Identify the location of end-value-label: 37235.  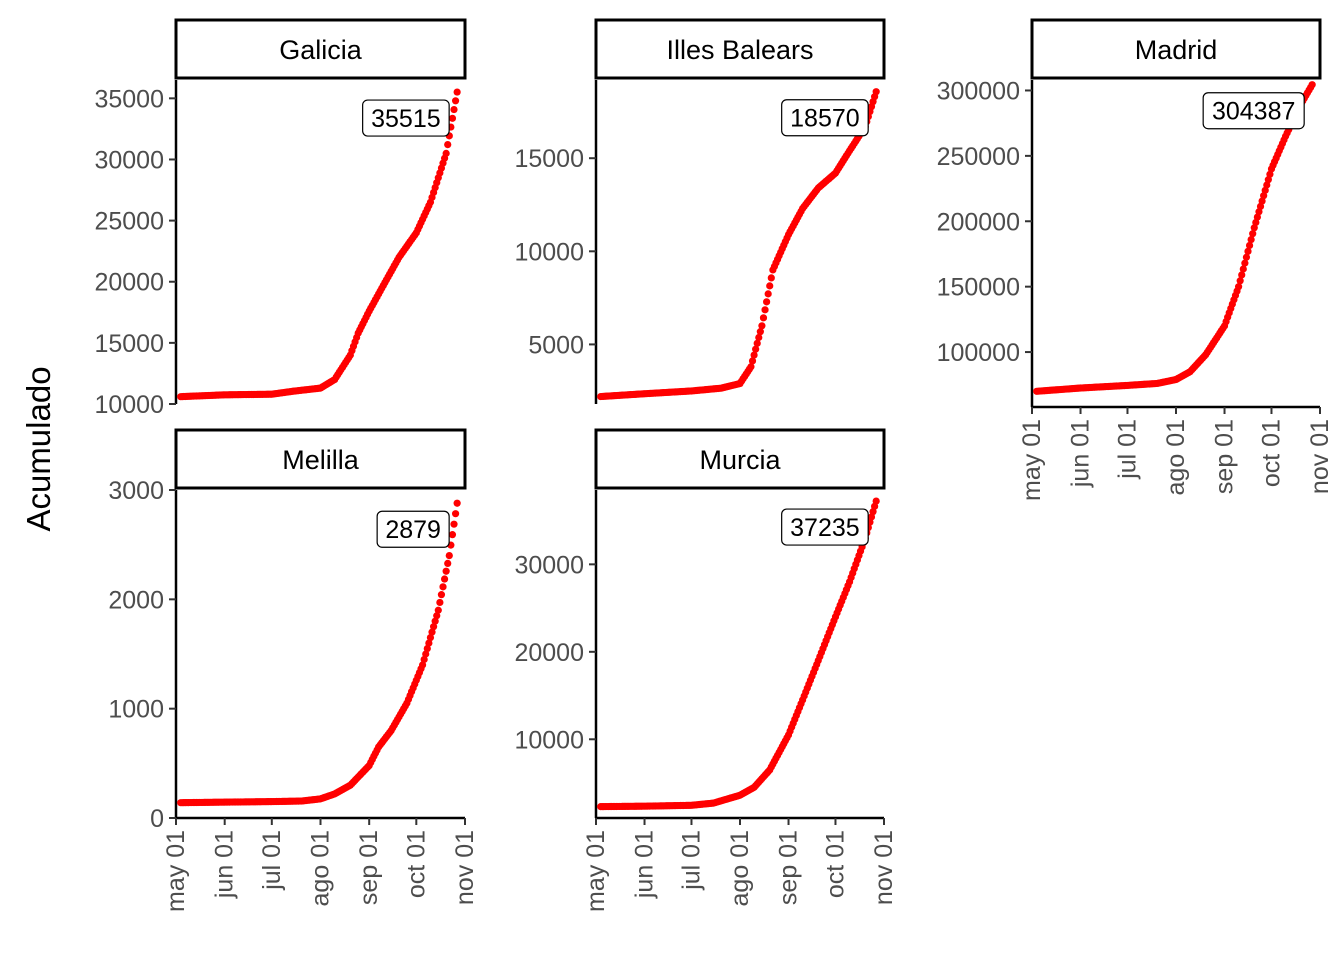
(825, 528).